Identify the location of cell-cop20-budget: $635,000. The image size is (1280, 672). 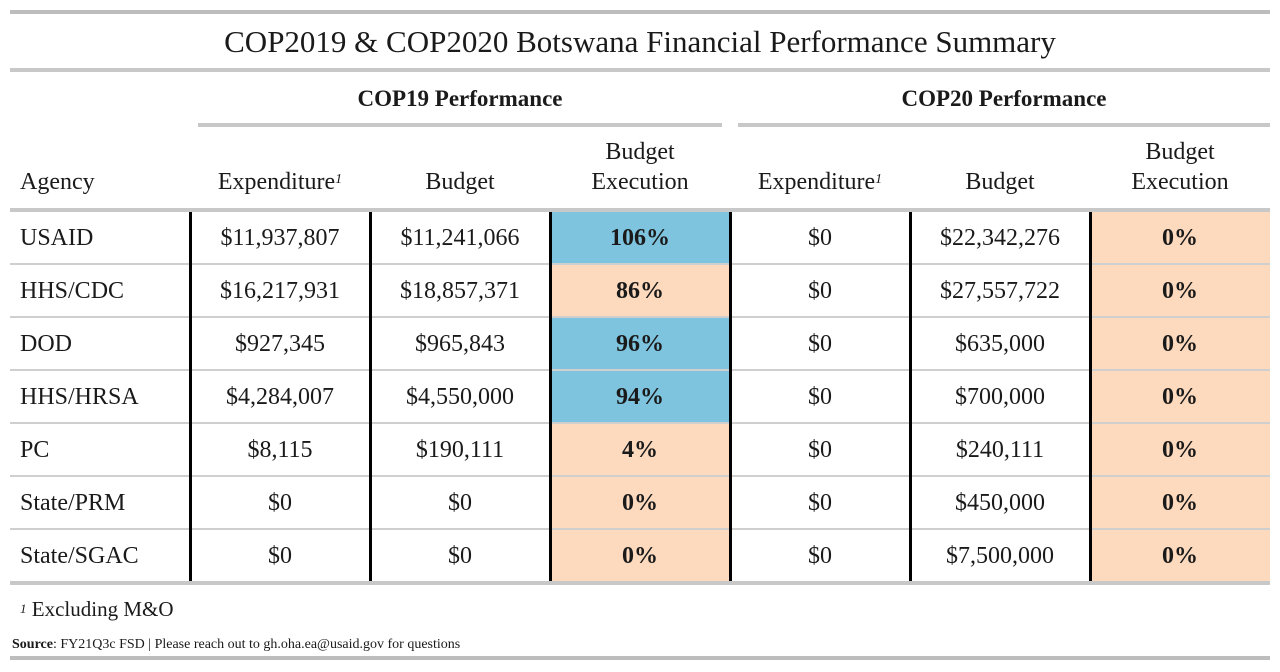
(1000, 344).